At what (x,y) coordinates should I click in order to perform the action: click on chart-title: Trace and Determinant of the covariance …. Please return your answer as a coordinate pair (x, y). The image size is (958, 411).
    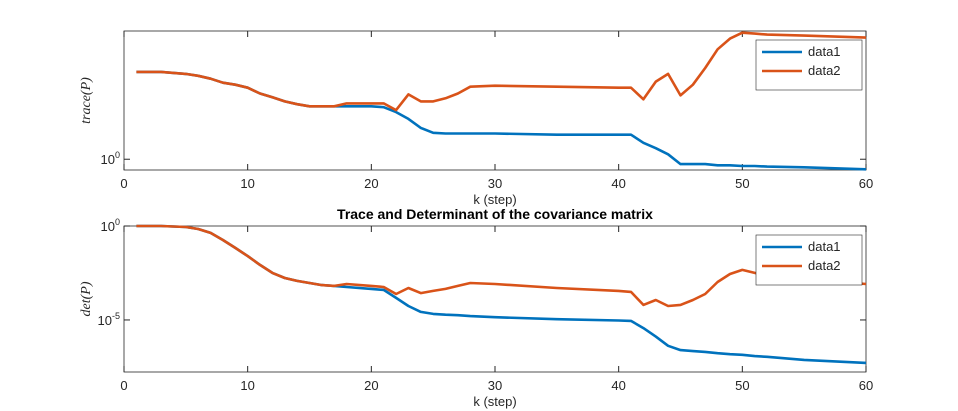
    Looking at the image, I should click on (495, 214).